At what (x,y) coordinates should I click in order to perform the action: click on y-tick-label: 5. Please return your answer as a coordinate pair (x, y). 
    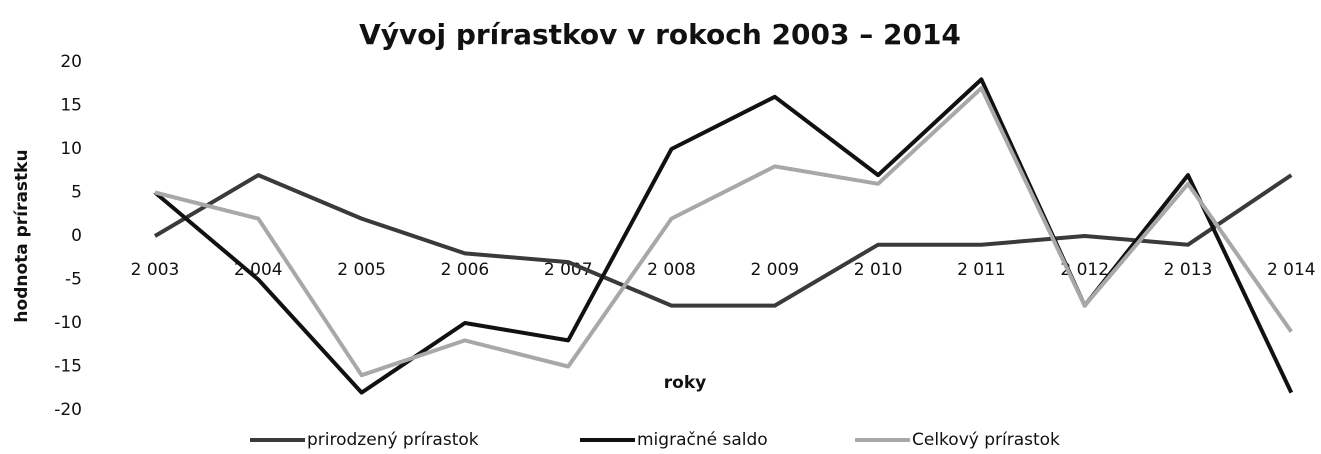
    Looking at the image, I should click on (76, 193).